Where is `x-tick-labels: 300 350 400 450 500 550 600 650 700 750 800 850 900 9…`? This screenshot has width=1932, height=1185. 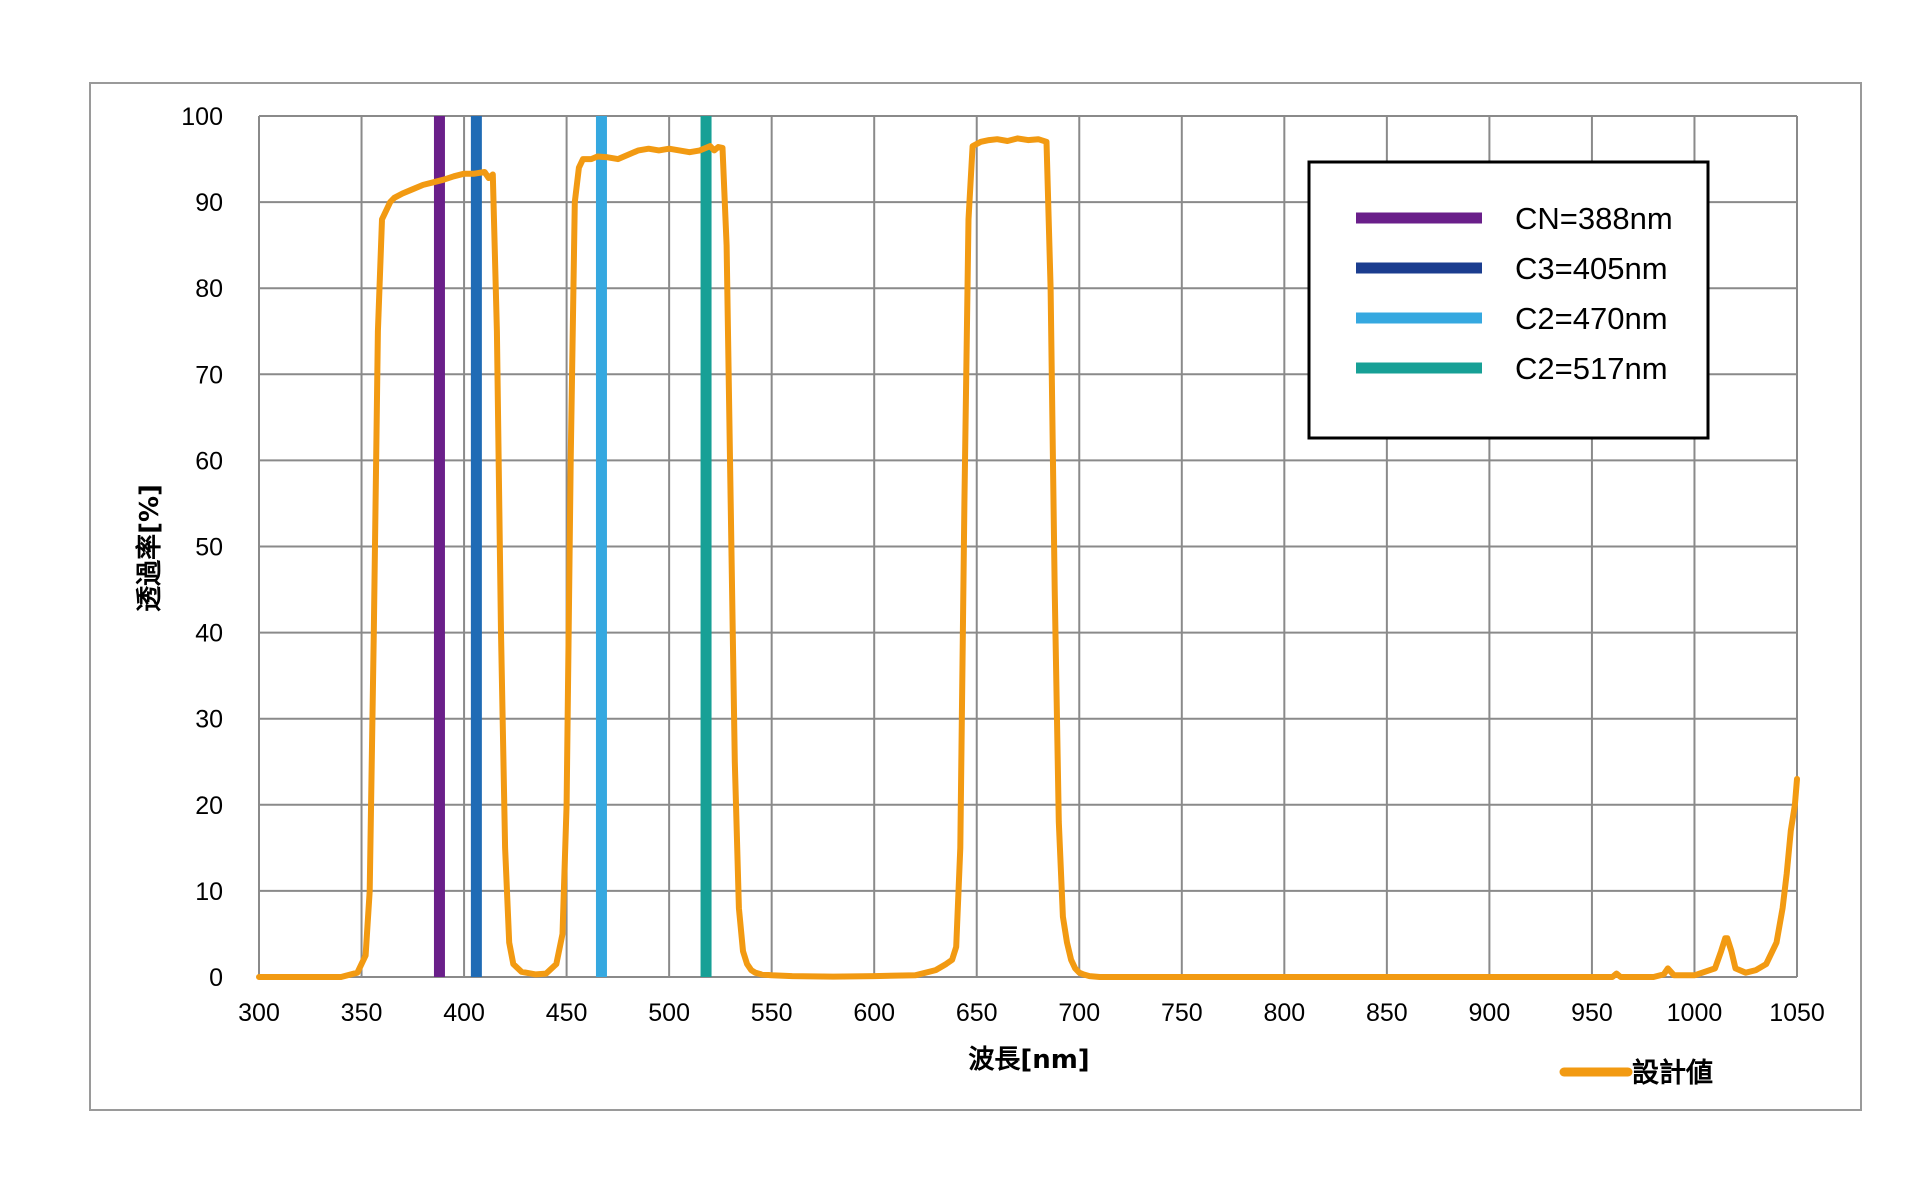
x-tick-labels: 300 350 400 450 500 550 600 650 700 750 800 850 900 9… is located at coordinates (1031, 1013).